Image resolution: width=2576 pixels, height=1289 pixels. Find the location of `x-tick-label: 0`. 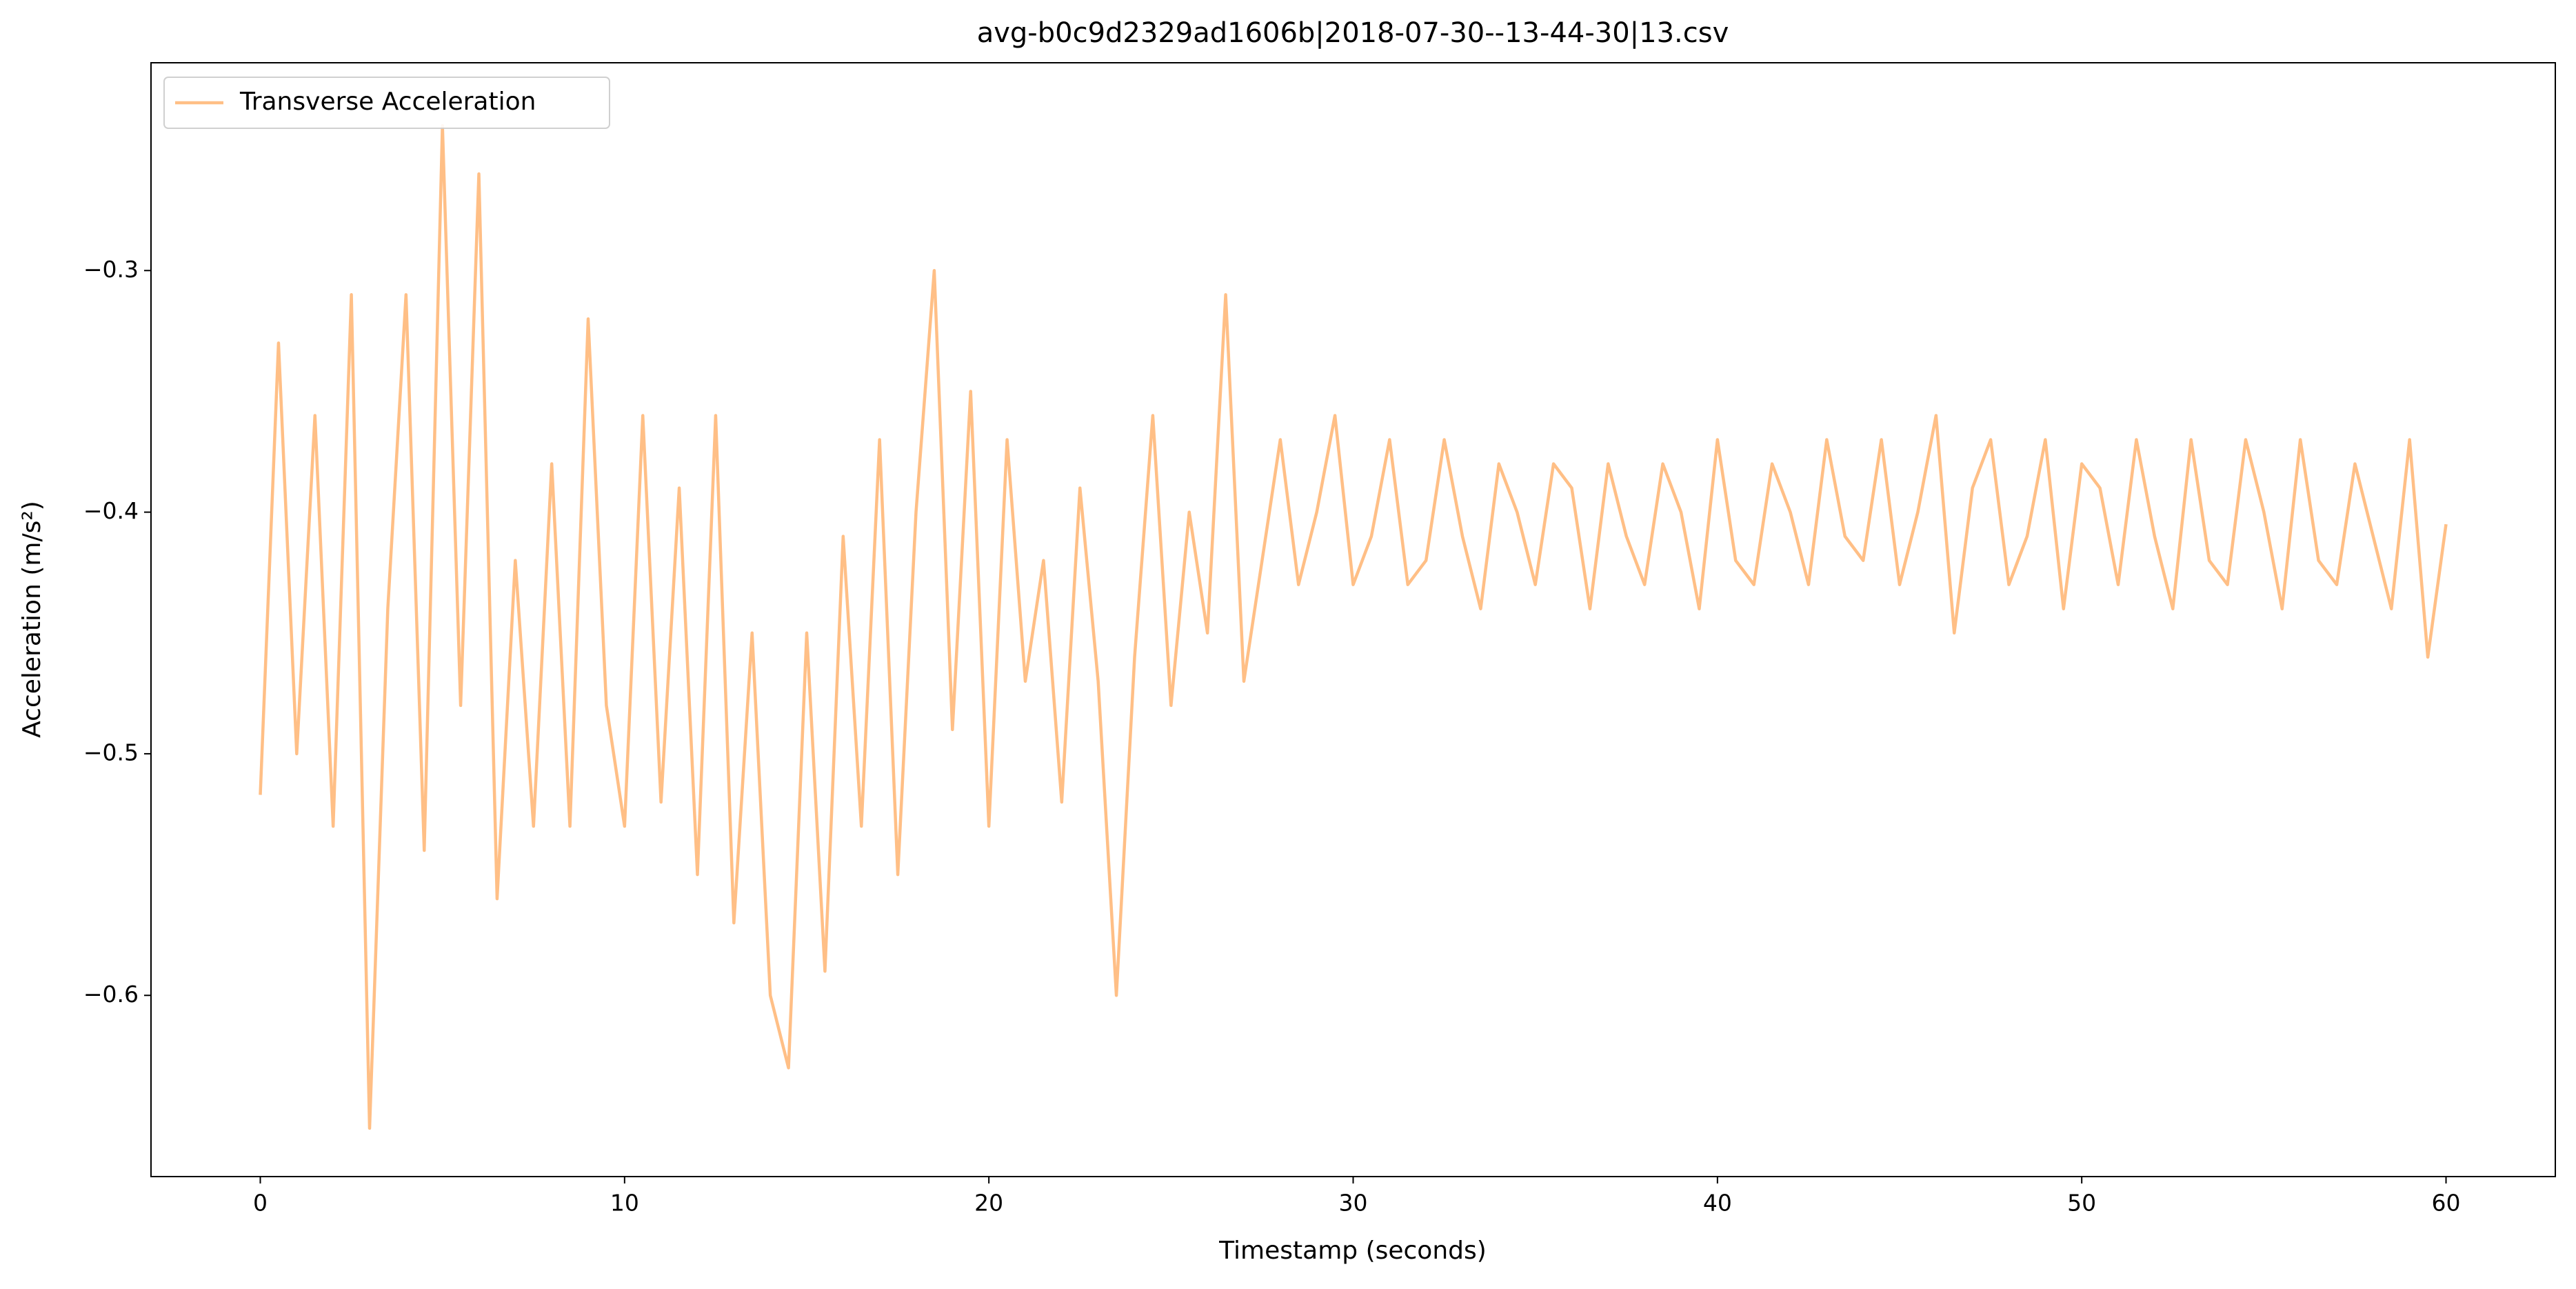

x-tick-label: 0 is located at coordinates (260, 1203).